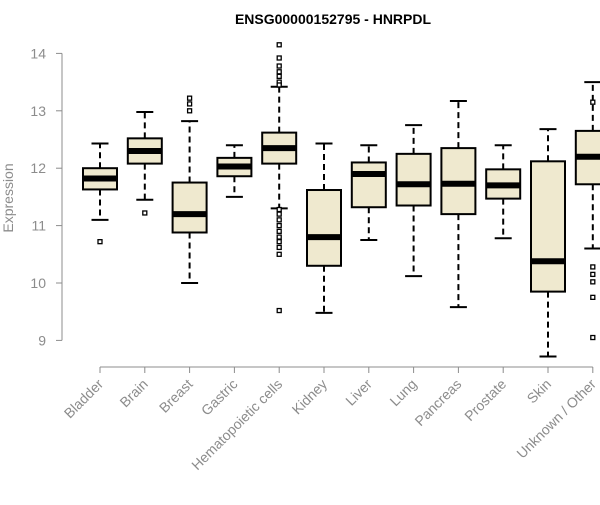  What do you see at coordinates (38, 111) in the screenshot?
I see `y-tick-label: 13` at bounding box center [38, 111].